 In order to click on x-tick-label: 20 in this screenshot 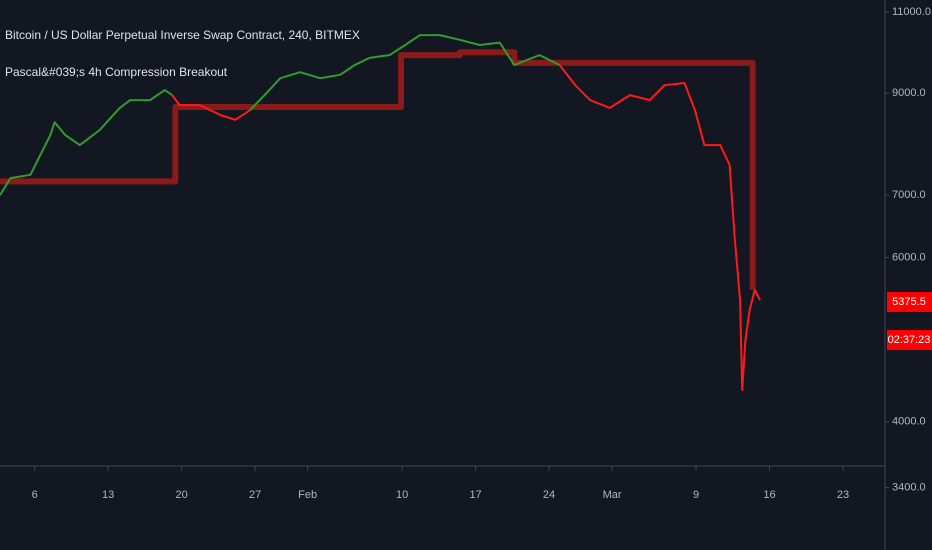, I will do `click(181, 495)`.